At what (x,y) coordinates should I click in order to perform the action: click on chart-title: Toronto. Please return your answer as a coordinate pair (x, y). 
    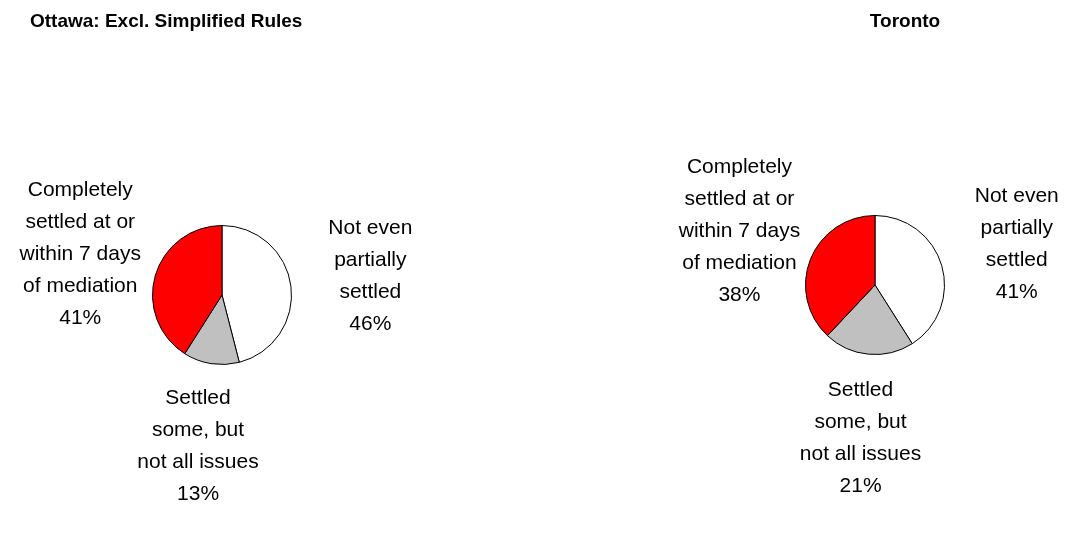
    Looking at the image, I should click on (905, 21).